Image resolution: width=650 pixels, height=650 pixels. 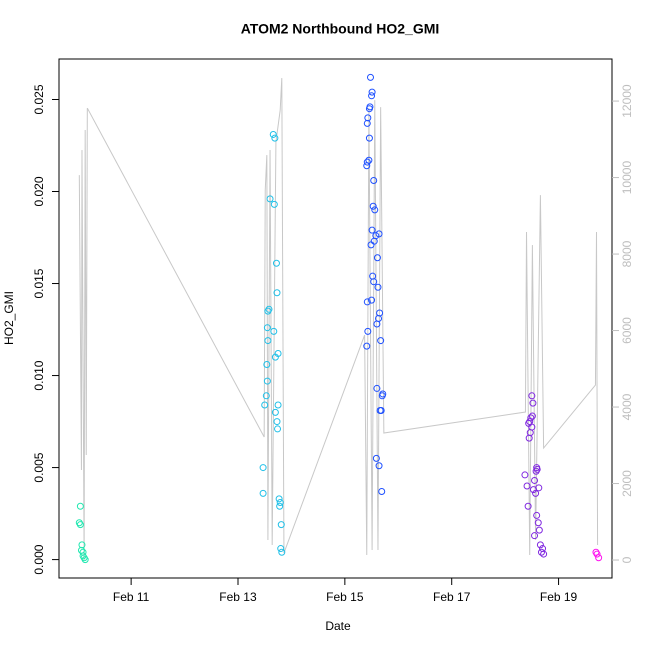 What do you see at coordinates (627, 101) in the screenshot?
I see `y2-tick-label: 12000` at bounding box center [627, 101].